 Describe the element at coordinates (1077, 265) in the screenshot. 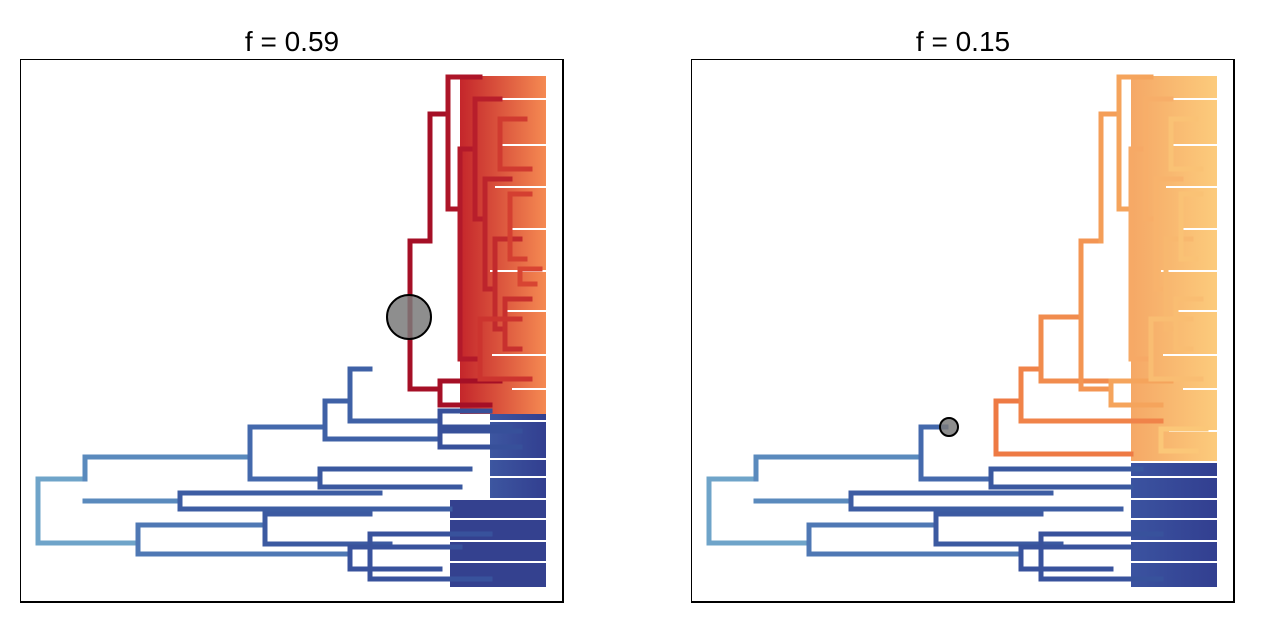

I see `orange-clade` at that location.